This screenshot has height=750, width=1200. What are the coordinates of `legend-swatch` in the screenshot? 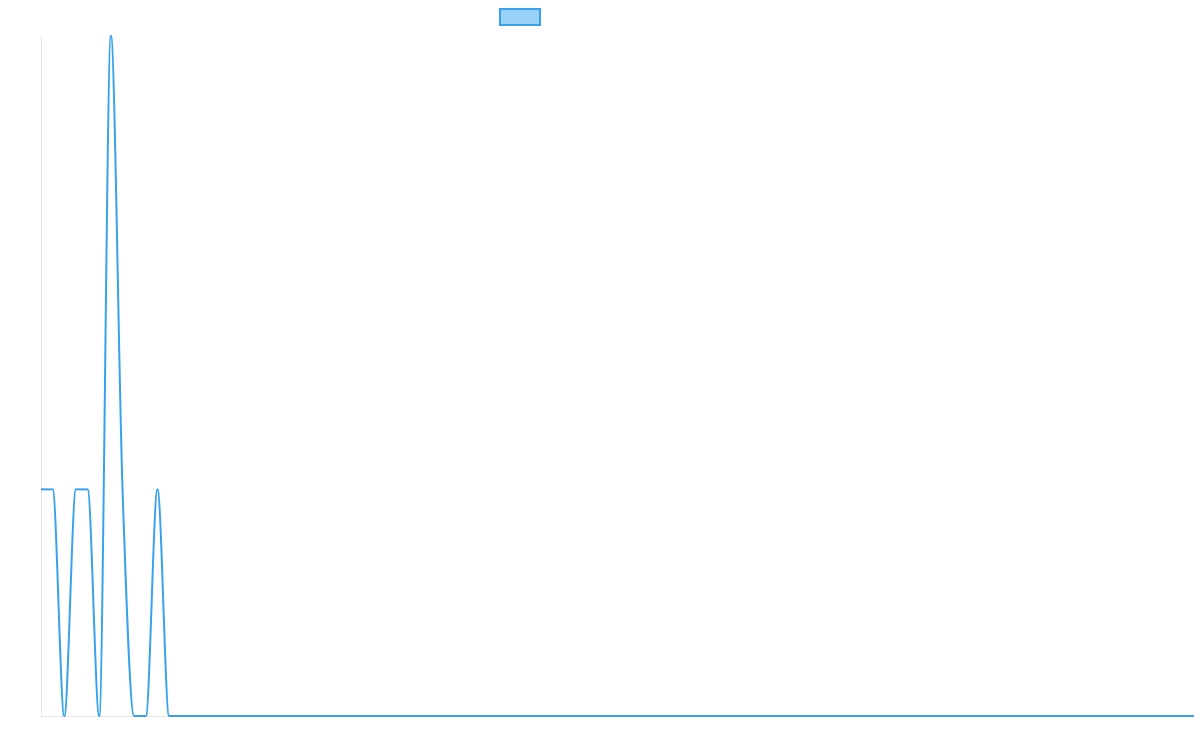 It's located at (520, 17).